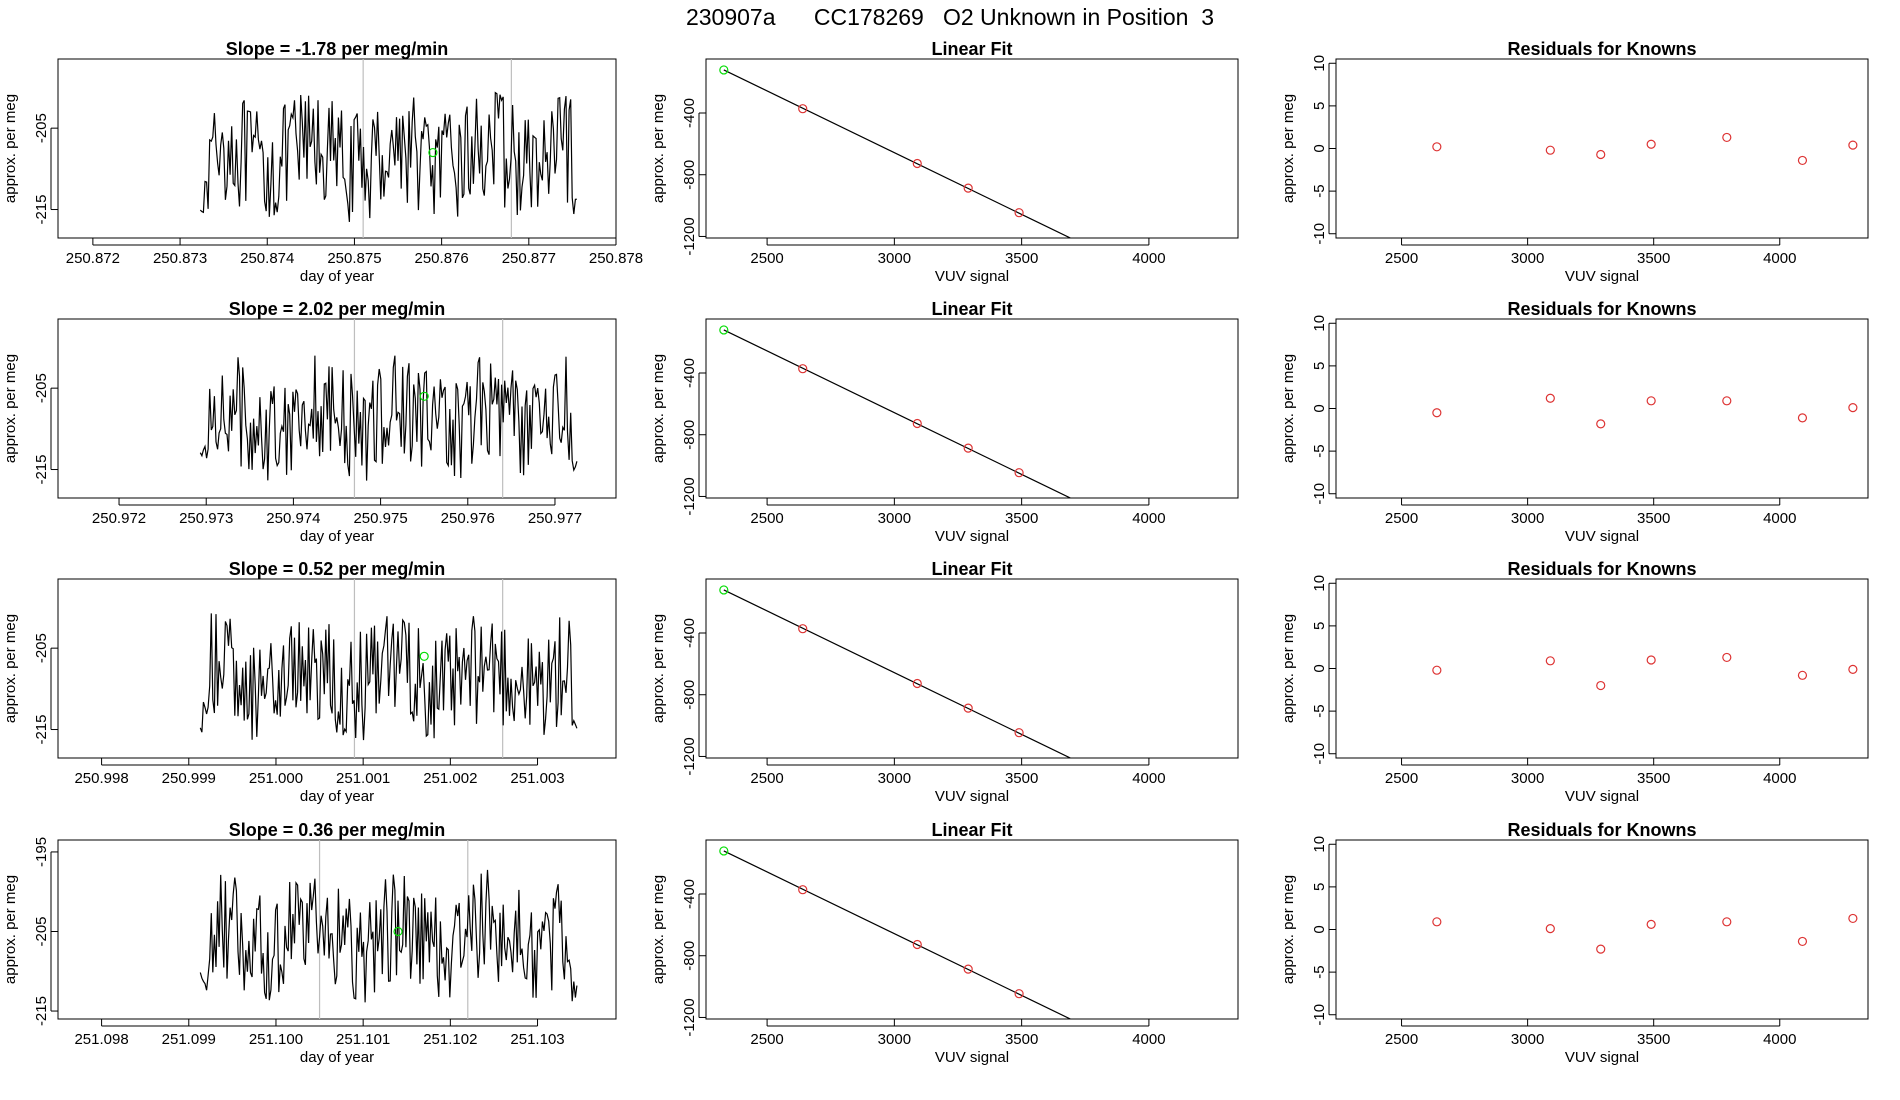 The width and height of the screenshot is (1900, 1100). Describe the element at coordinates (276, 778) in the screenshot. I see `x-tick-label: 251.000` at that location.